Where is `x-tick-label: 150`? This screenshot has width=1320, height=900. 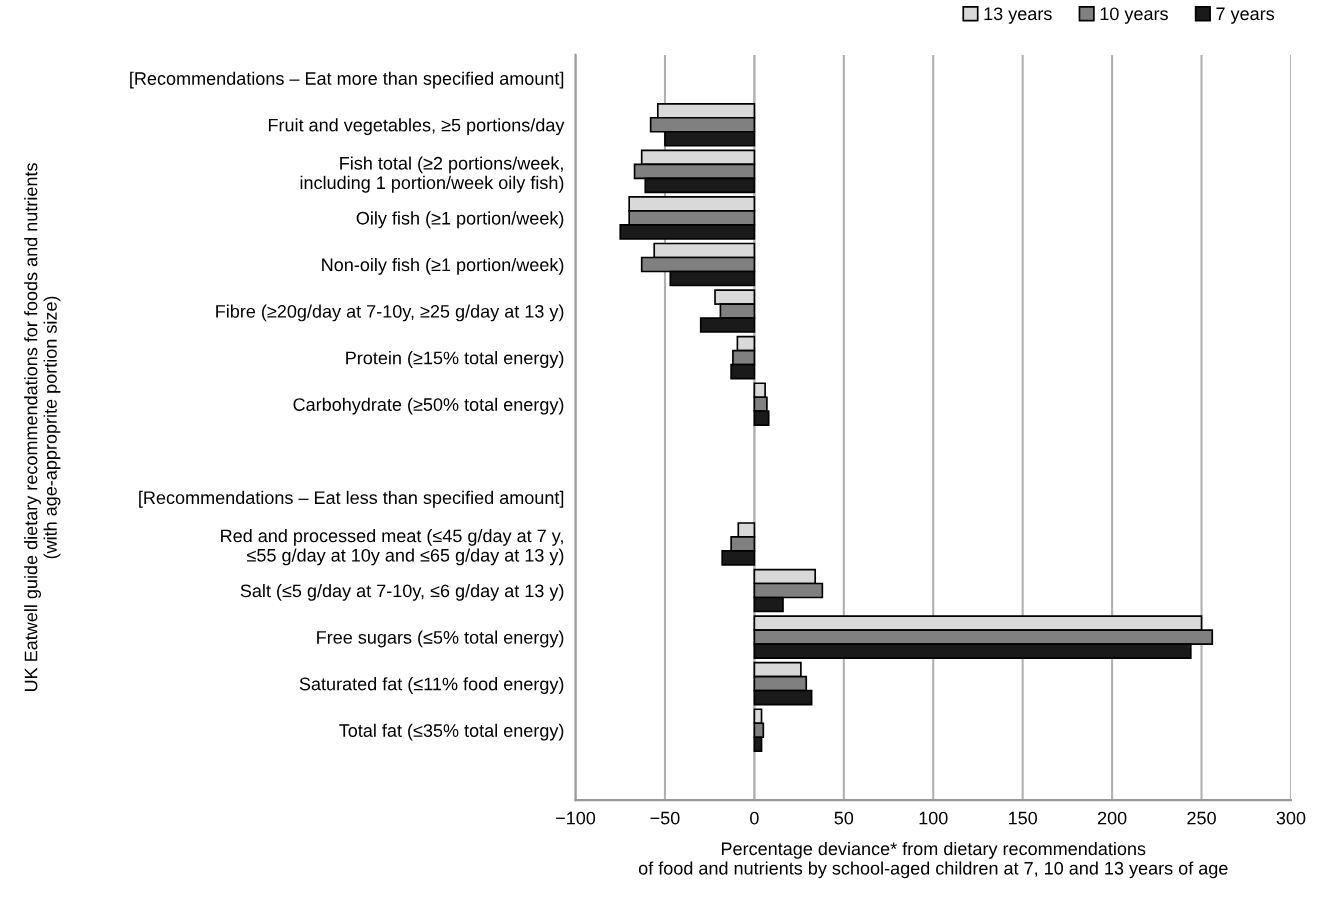
x-tick-label: 150 is located at coordinates (1023, 818).